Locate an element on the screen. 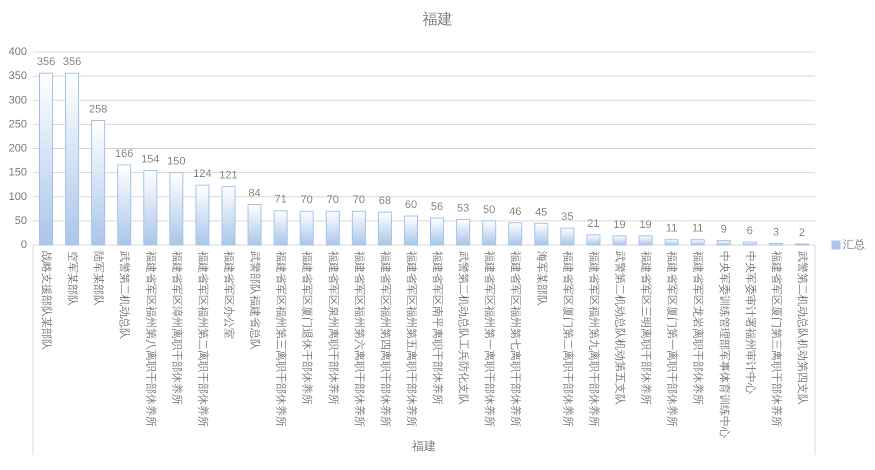  x-tick-label: 空军某部队 is located at coordinates (73, 278).